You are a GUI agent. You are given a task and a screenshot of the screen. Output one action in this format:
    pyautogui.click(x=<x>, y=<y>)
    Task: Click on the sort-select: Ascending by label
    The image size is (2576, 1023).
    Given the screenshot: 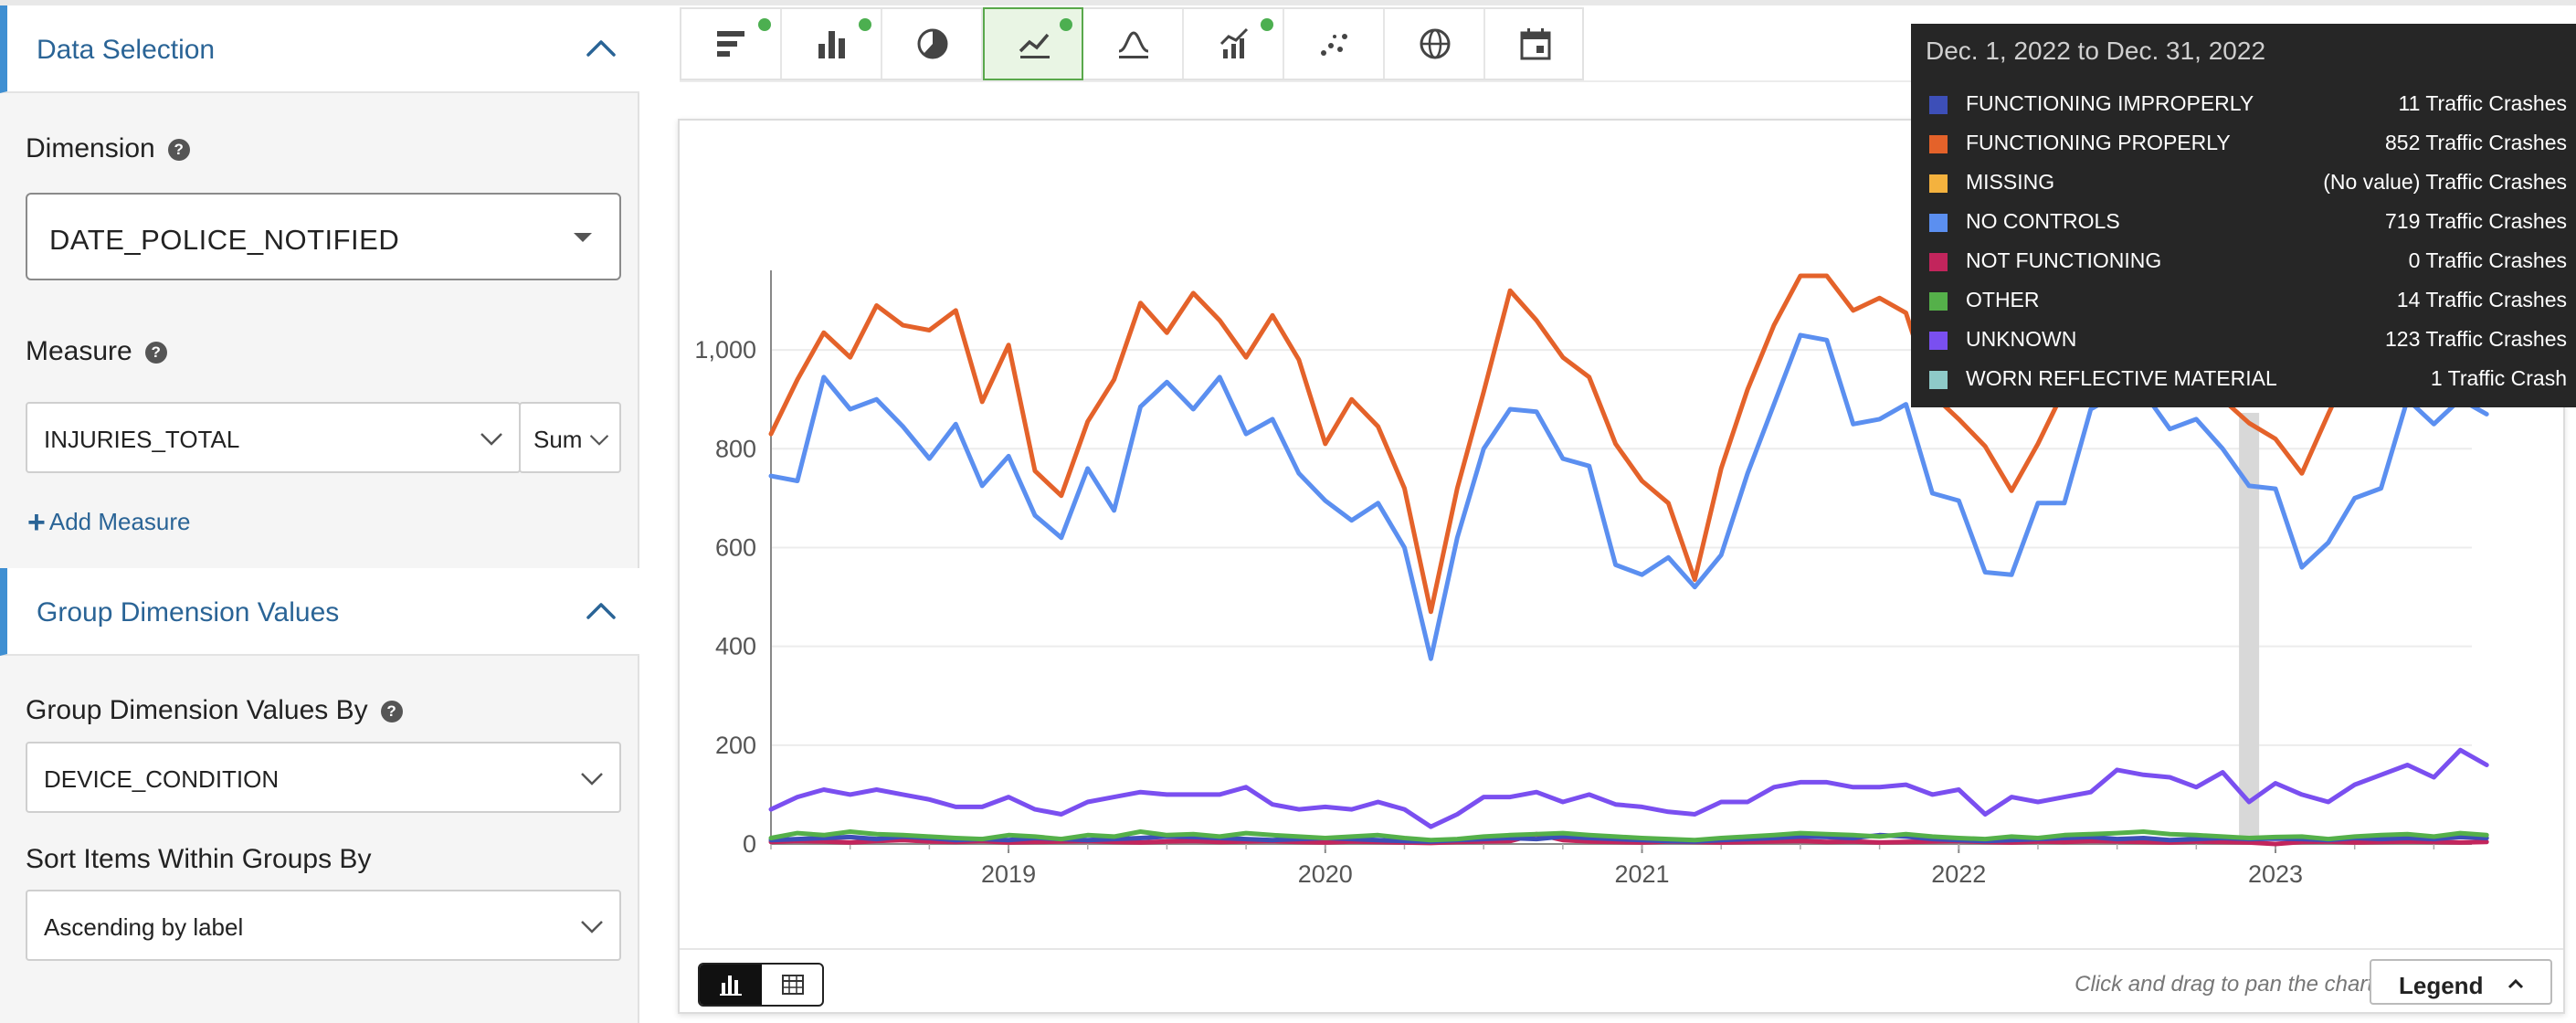 What is the action you would take?
    pyautogui.click(x=323, y=925)
    